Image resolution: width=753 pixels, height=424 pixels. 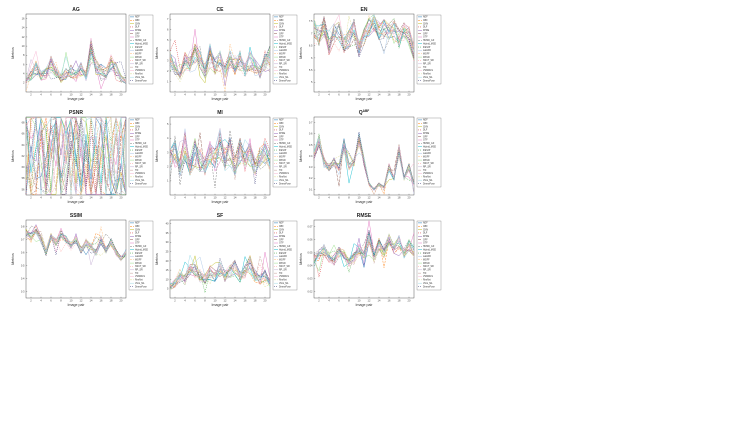 I want to click on legend-entry: ResNet, so click(x=139, y=280).